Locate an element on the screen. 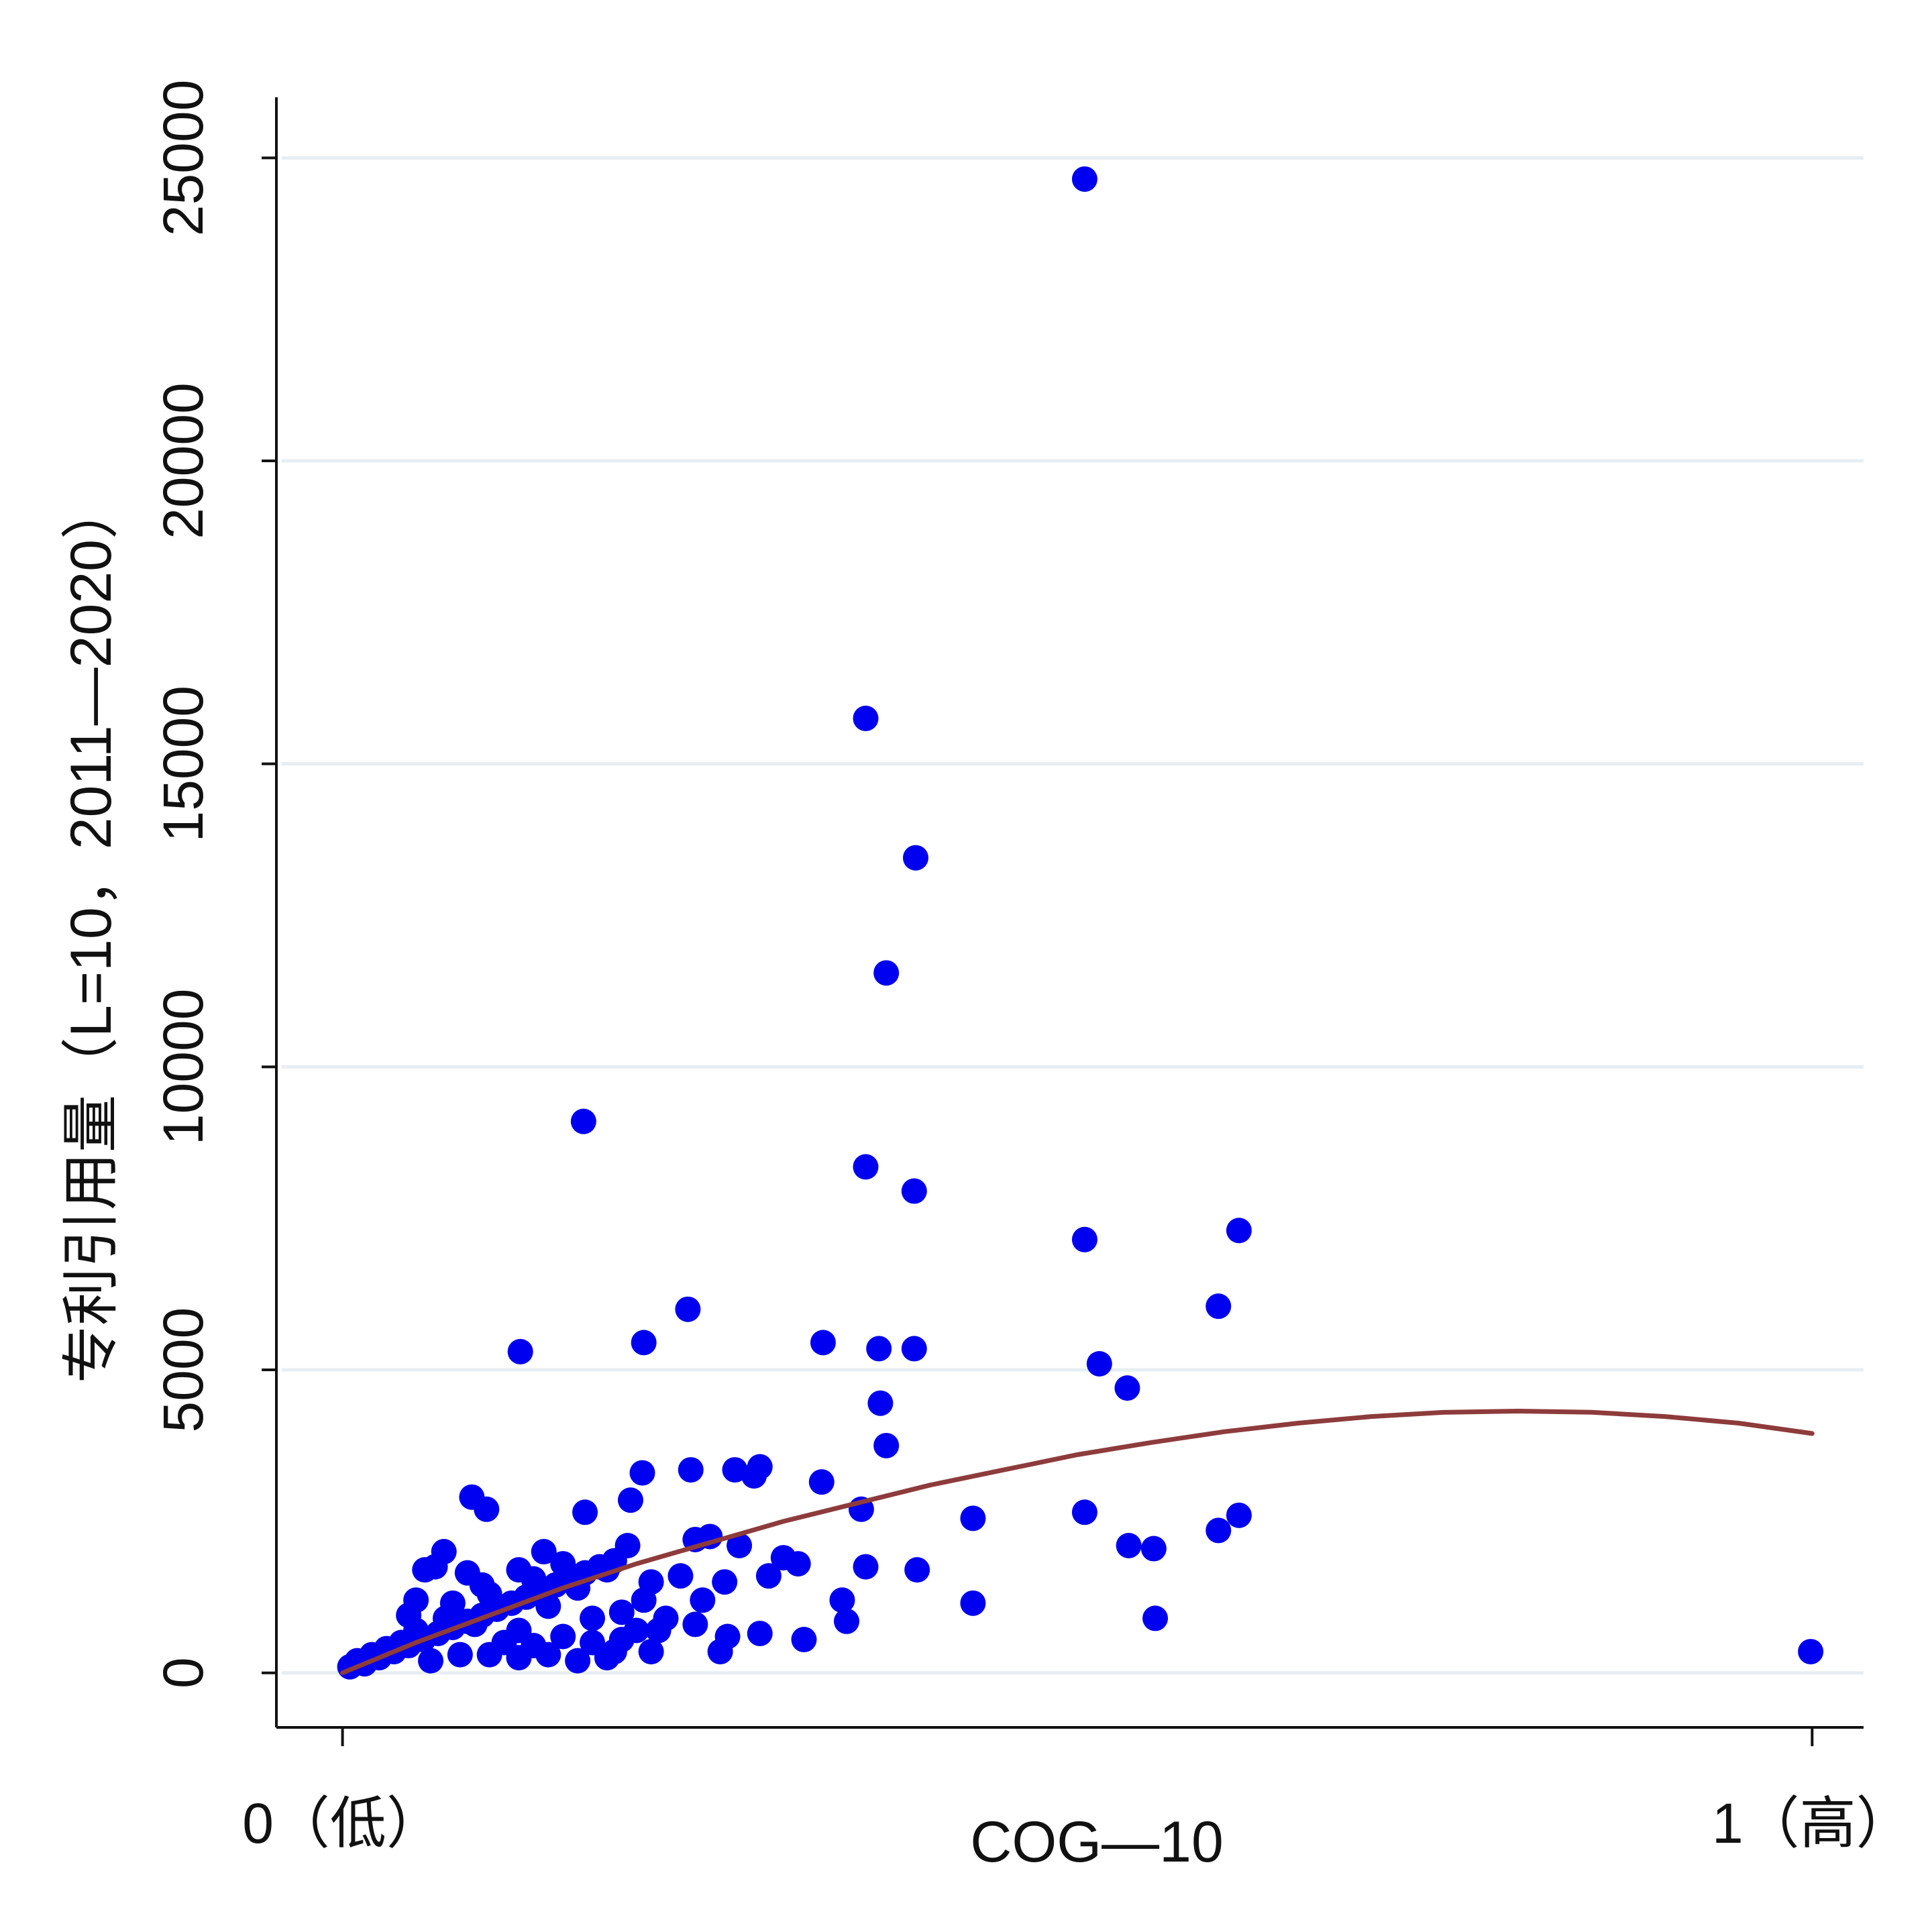  fit-line is located at coordinates (1077, 1542).